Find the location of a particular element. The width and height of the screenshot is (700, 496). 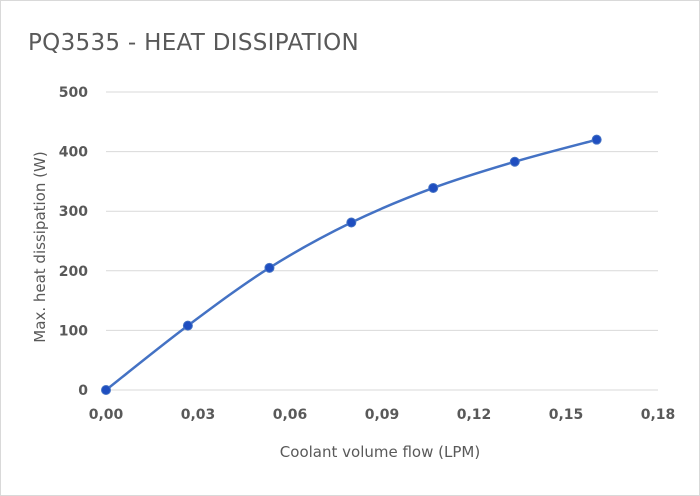

x-tick-label: 0,06 is located at coordinates (290, 415).